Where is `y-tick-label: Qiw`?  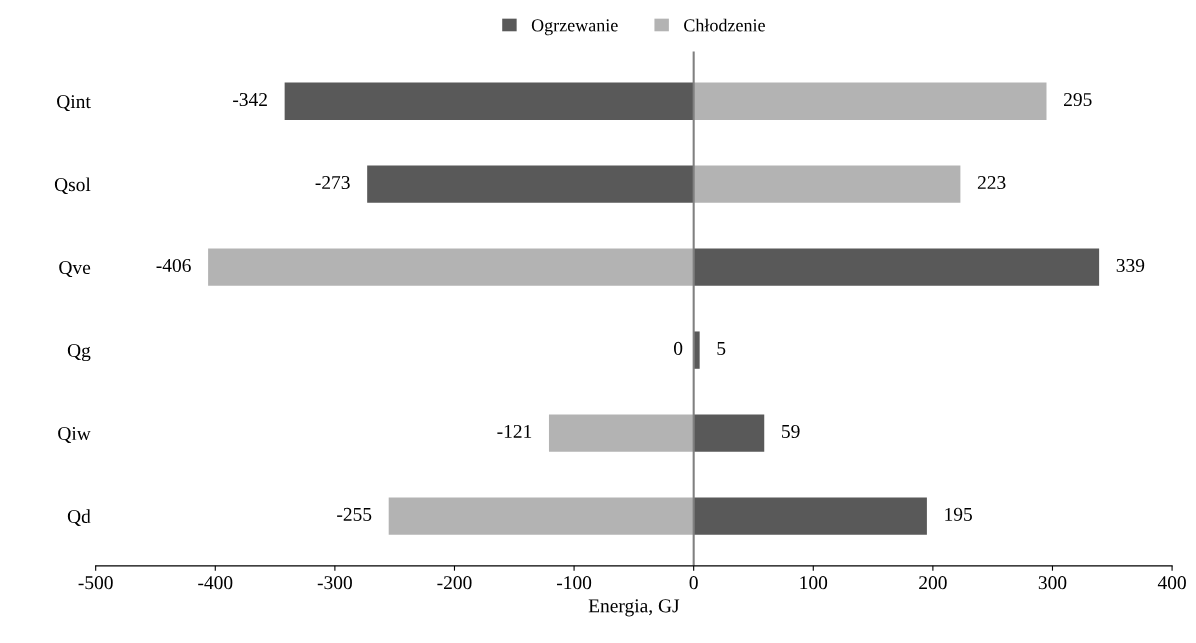
y-tick-label: Qiw is located at coordinates (74, 434).